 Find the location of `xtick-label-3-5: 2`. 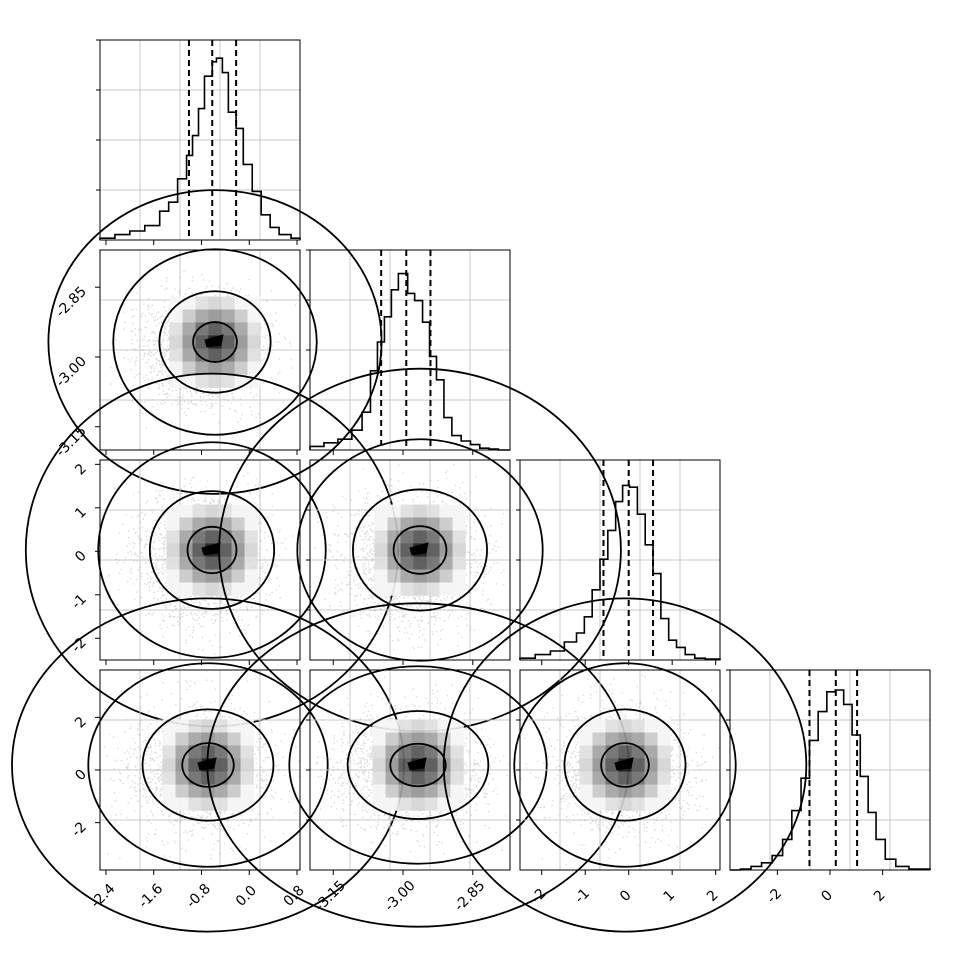

xtick-label-3-5: 2 is located at coordinates (713, 896).